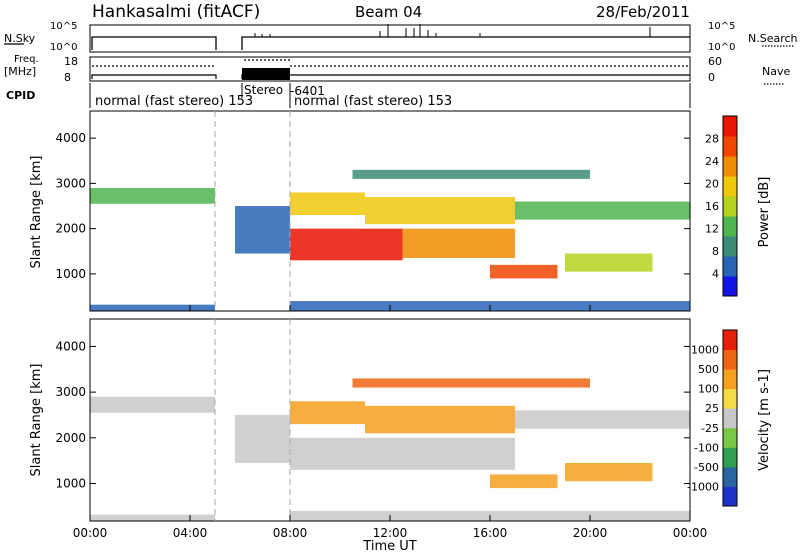  What do you see at coordinates (63, 47) in the screenshot?
I see `nsky-tick-low: 10^0` at bounding box center [63, 47].